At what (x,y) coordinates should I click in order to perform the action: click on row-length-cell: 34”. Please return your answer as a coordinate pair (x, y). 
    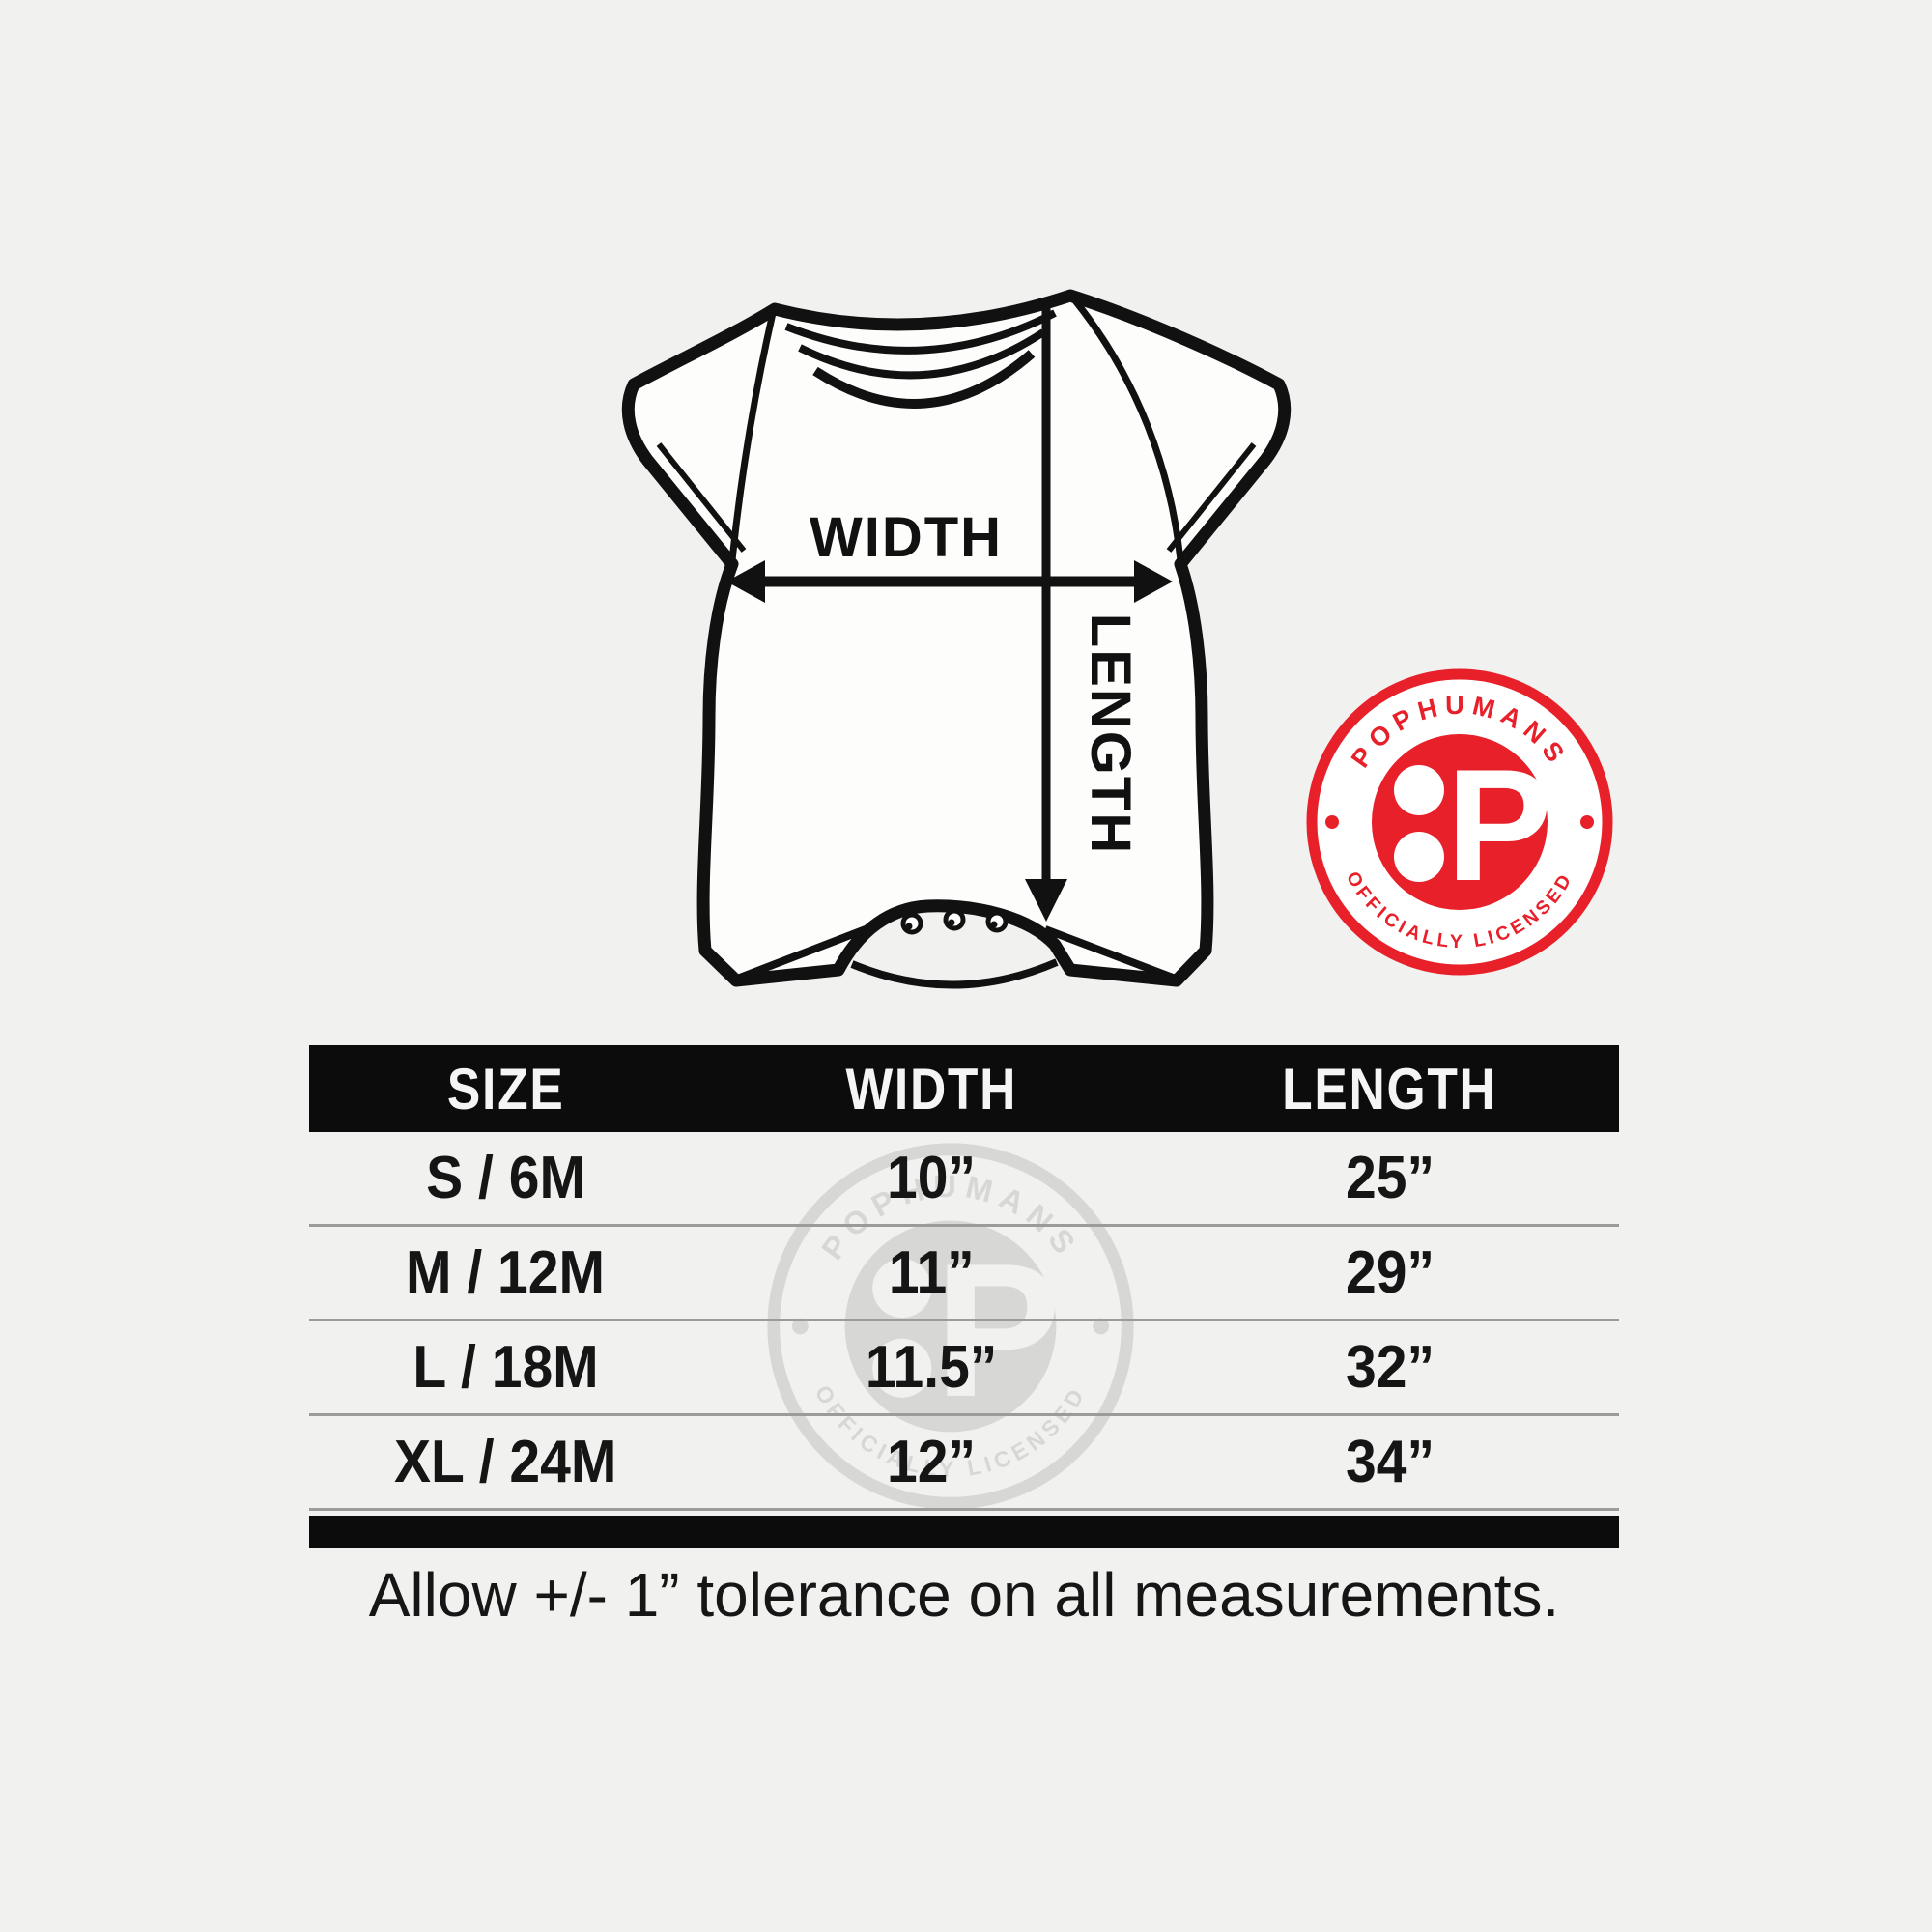
    Looking at the image, I should click on (1389, 1462).